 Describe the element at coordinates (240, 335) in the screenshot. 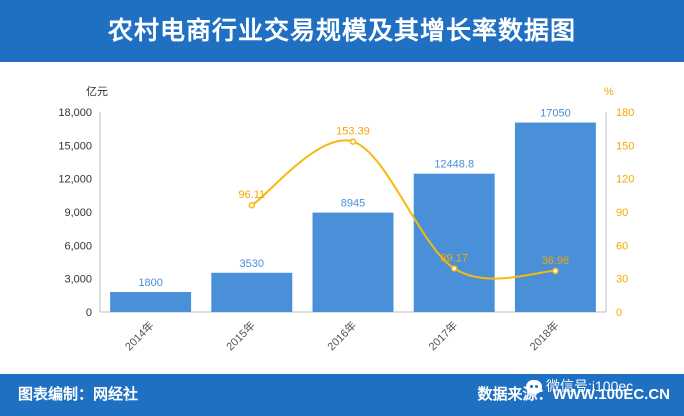

I see `x-tick-label: 2015年` at that location.